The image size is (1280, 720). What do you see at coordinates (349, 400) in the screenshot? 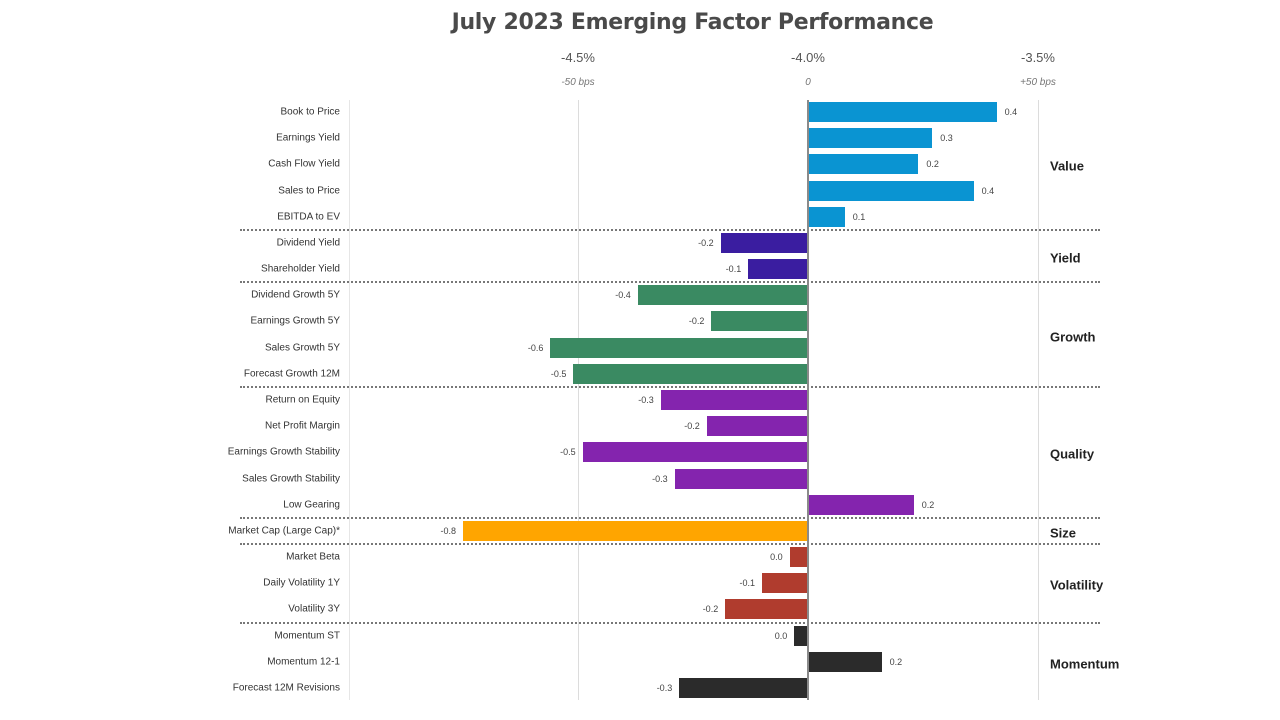
I see `plot-left-border` at bounding box center [349, 400].